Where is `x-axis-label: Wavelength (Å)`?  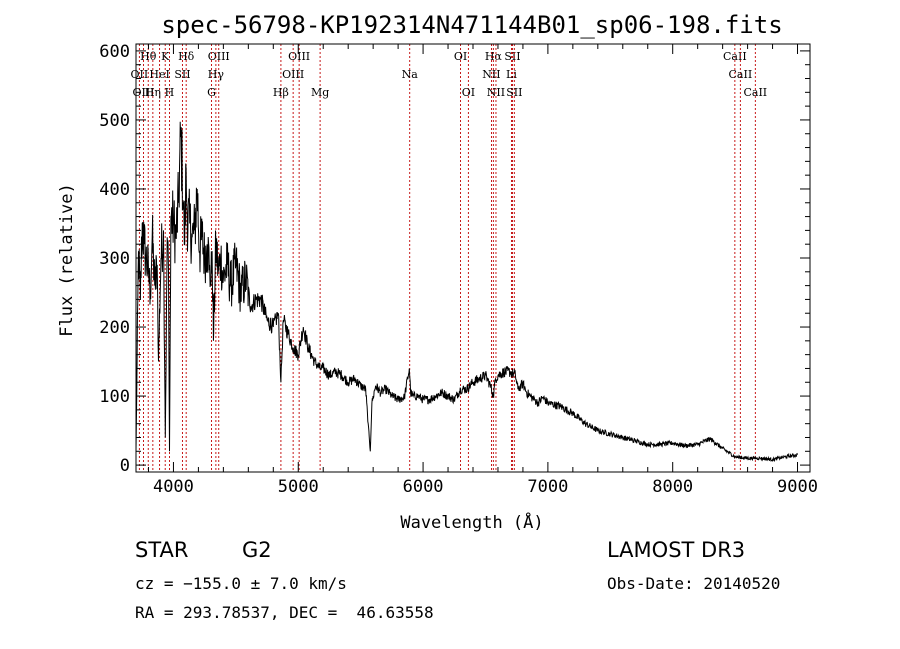
x-axis-label: Wavelength (Å) is located at coordinates (471, 522).